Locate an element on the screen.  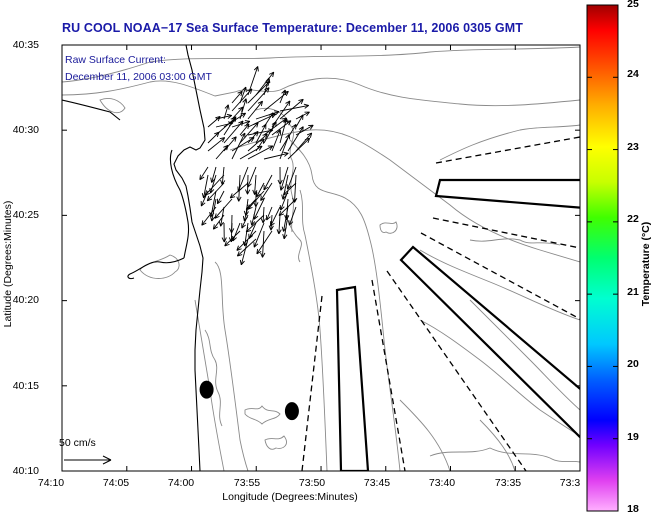
buoy-markers is located at coordinates (249, 400).